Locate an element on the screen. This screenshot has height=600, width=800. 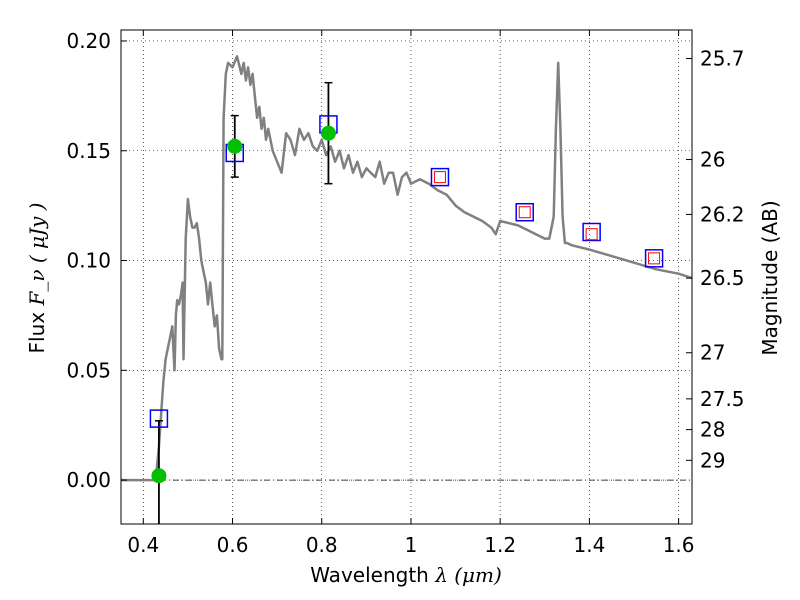
y-tick-label: 0.00 is located at coordinates (88, 480).